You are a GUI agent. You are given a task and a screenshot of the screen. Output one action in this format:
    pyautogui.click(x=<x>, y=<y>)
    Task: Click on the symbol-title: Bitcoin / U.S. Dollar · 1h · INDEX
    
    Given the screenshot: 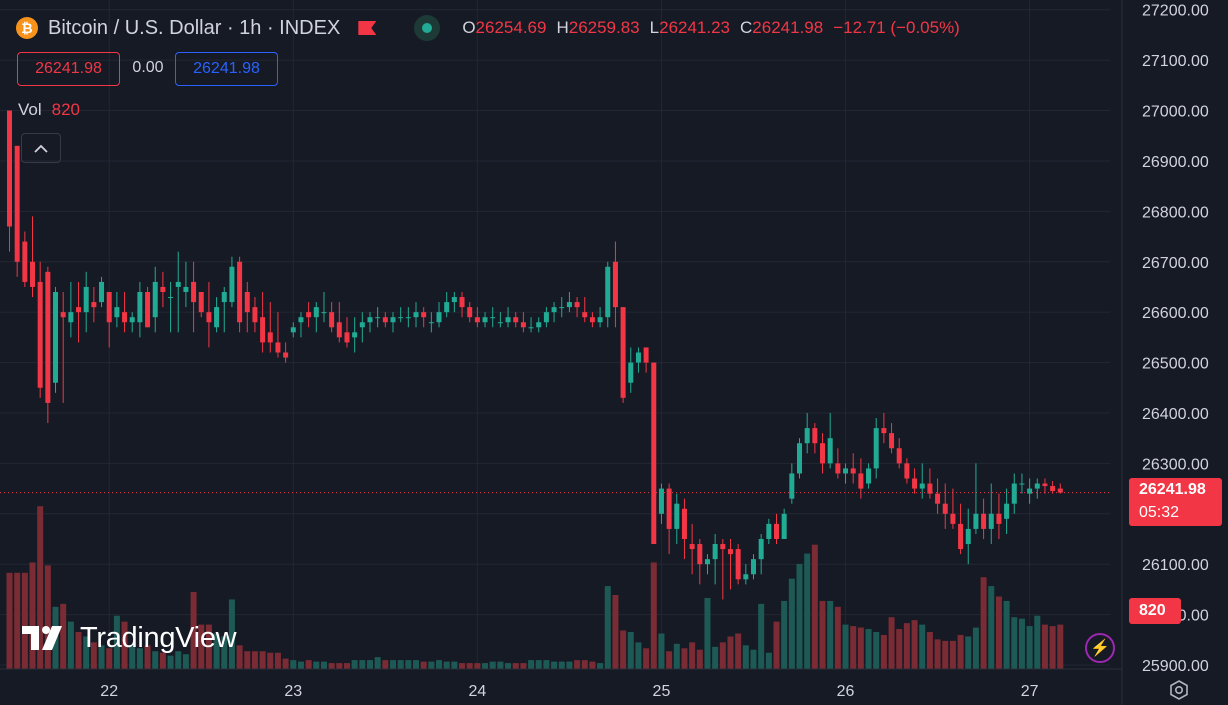 What is the action you would take?
    pyautogui.click(x=194, y=27)
    